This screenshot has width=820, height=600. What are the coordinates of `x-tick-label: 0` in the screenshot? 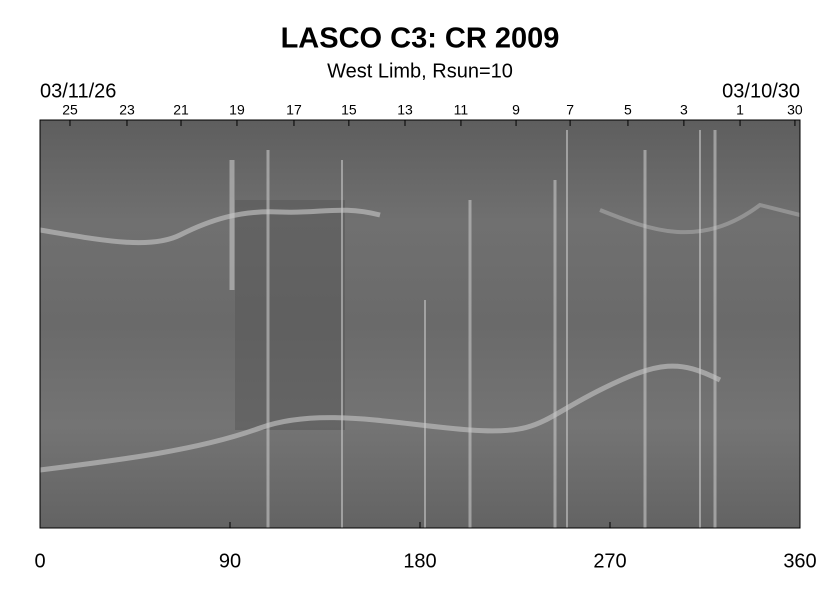 It's located at (39, 561).